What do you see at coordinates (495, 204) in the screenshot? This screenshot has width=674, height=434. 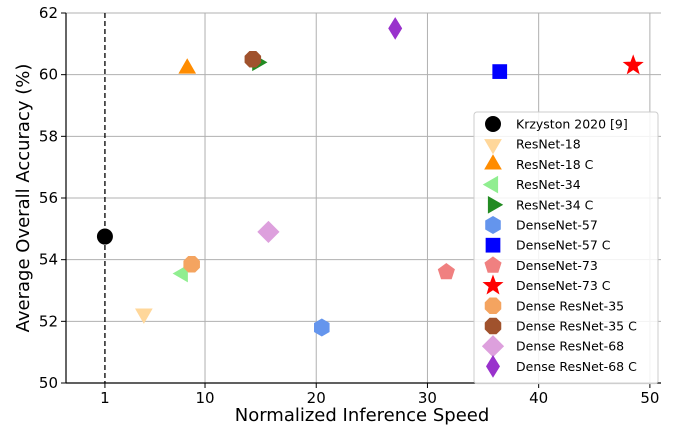 I see `legend-marker-resnet-34-c` at bounding box center [495, 204].